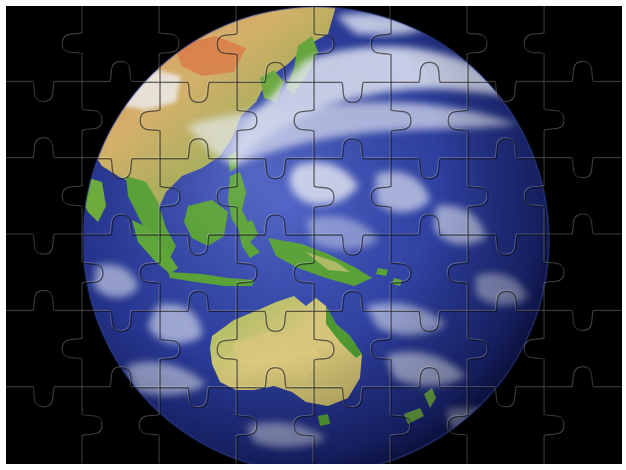 The image size is (626, 470). I want to click on puzzle-cut-row-3-highlight, so click(314, 234).